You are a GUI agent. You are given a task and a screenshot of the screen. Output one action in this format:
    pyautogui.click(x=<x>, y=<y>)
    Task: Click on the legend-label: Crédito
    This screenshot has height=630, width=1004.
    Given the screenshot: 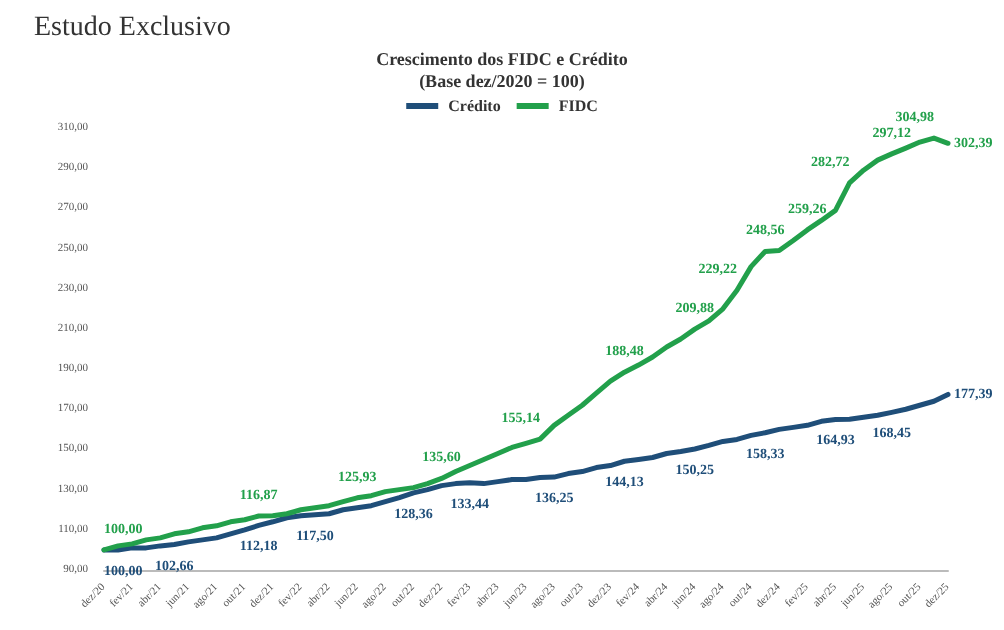 What is the action you would take?
    pyautogui.click(x=474, y=106)
    